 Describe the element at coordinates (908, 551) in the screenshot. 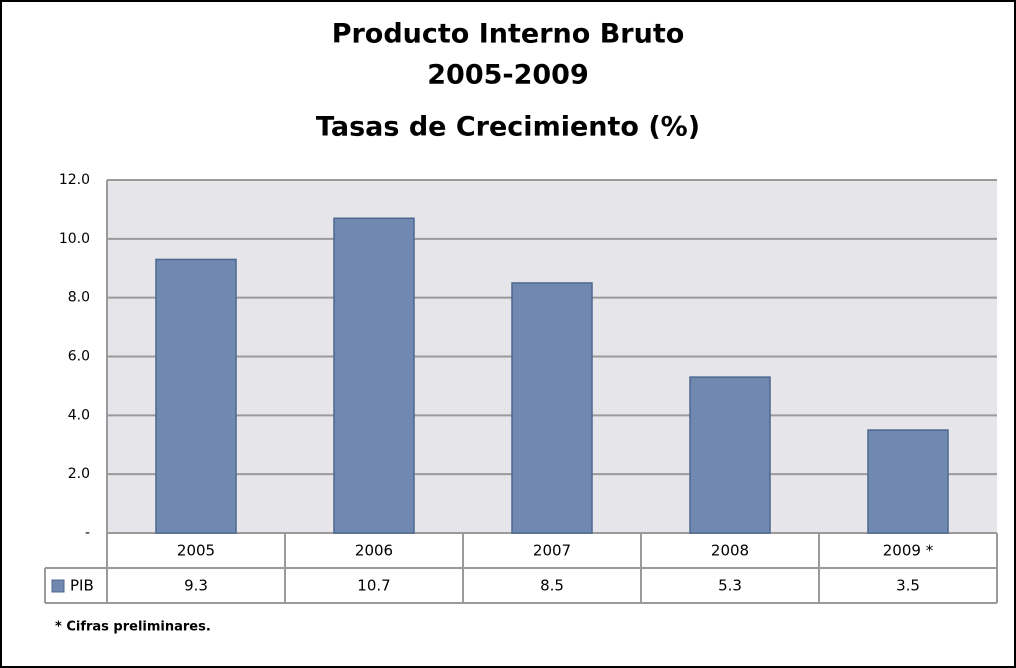

I see `x-tick-label: 2009 *` at that location.